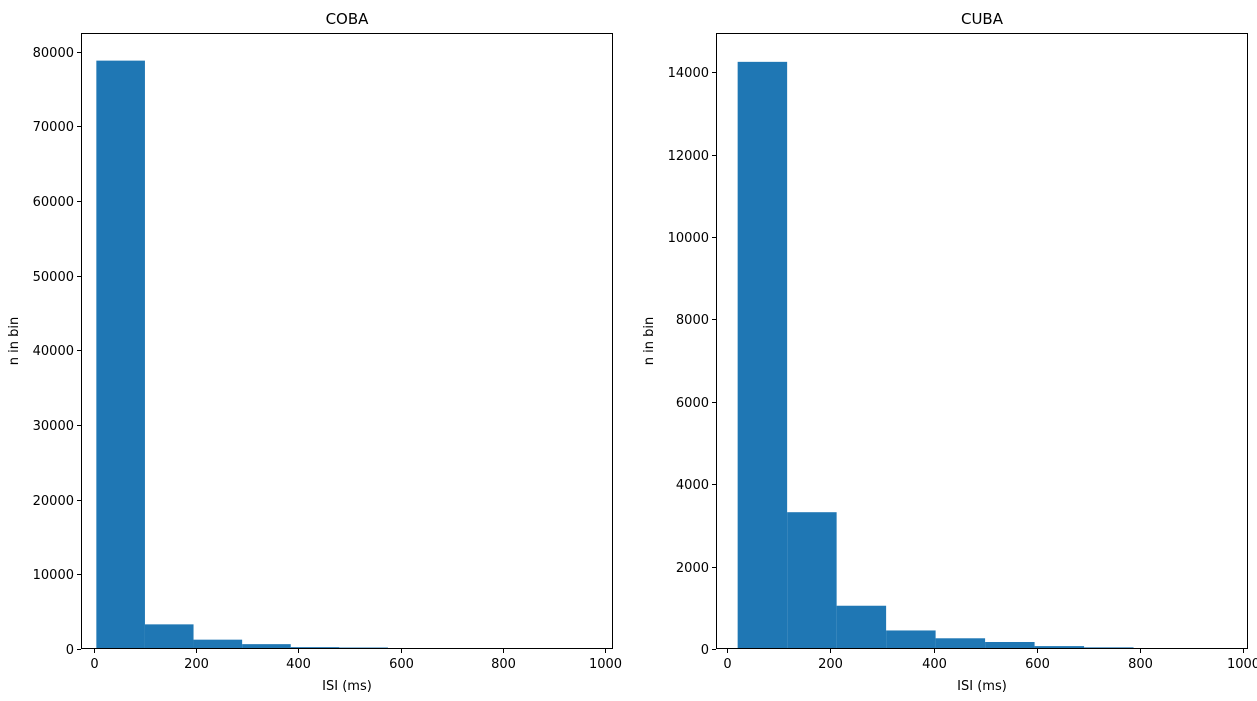 The height and width of the screenshot is (701, 1257). I want to click on coba-y-tick-label-6: 60000, so click(53, 202).